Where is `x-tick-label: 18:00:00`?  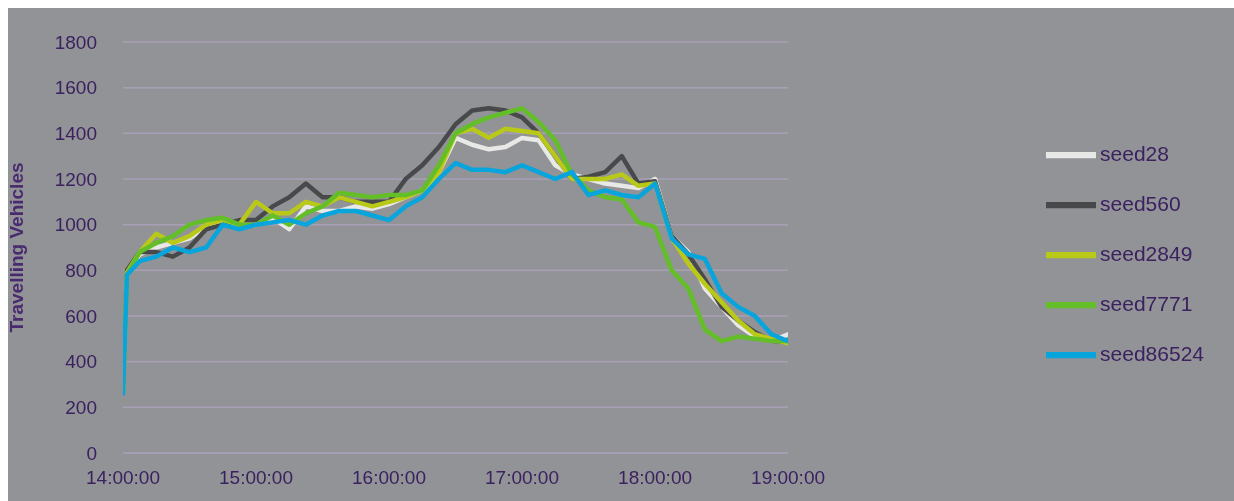 x-tick-label: 18:00:00 is located at coordinates (655, 478).